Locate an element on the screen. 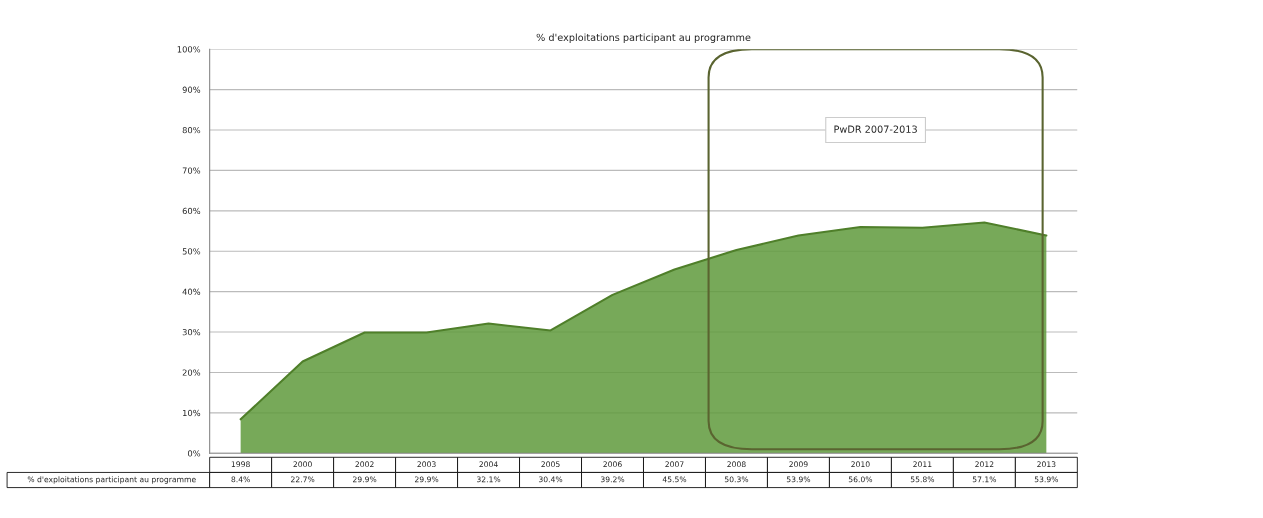  y-tick-label: 20% is located at coordinates (191, 372).